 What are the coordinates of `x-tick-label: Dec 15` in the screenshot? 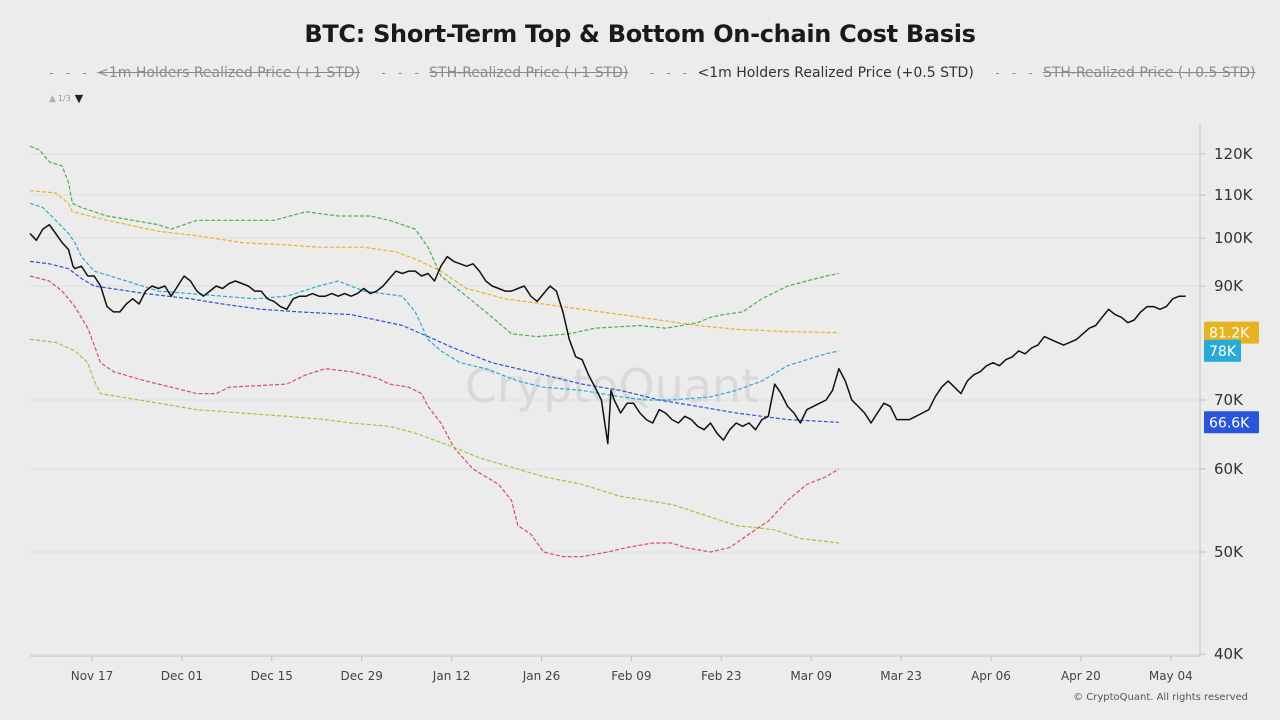 It's located at (272, 676).